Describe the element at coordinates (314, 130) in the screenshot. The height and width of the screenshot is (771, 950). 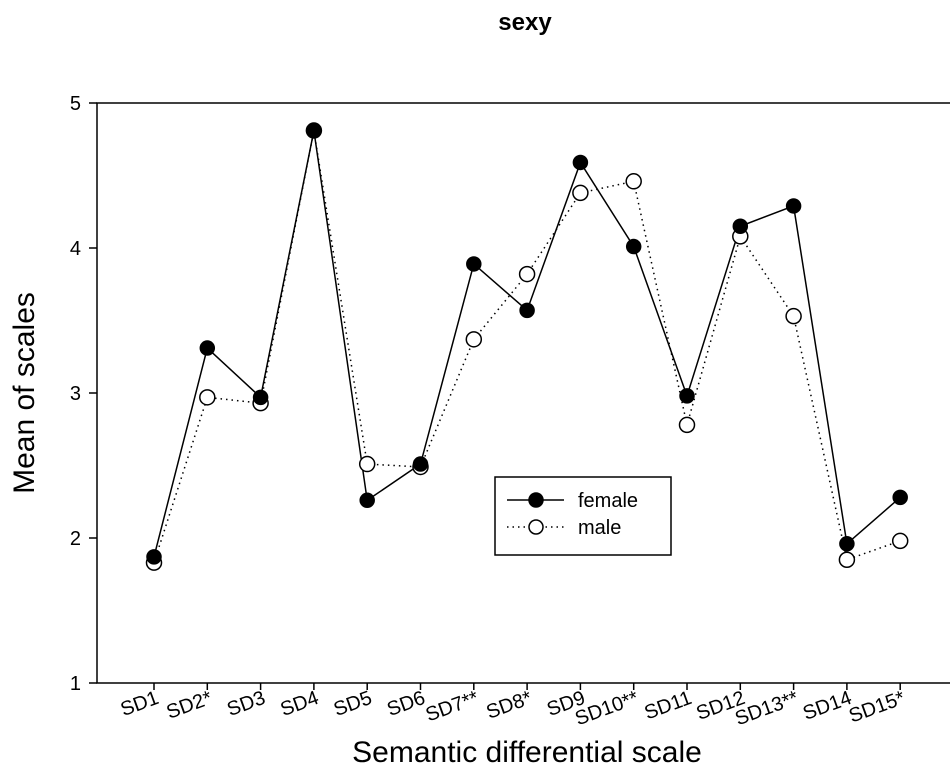
I see `point-female-SD4` at that location.